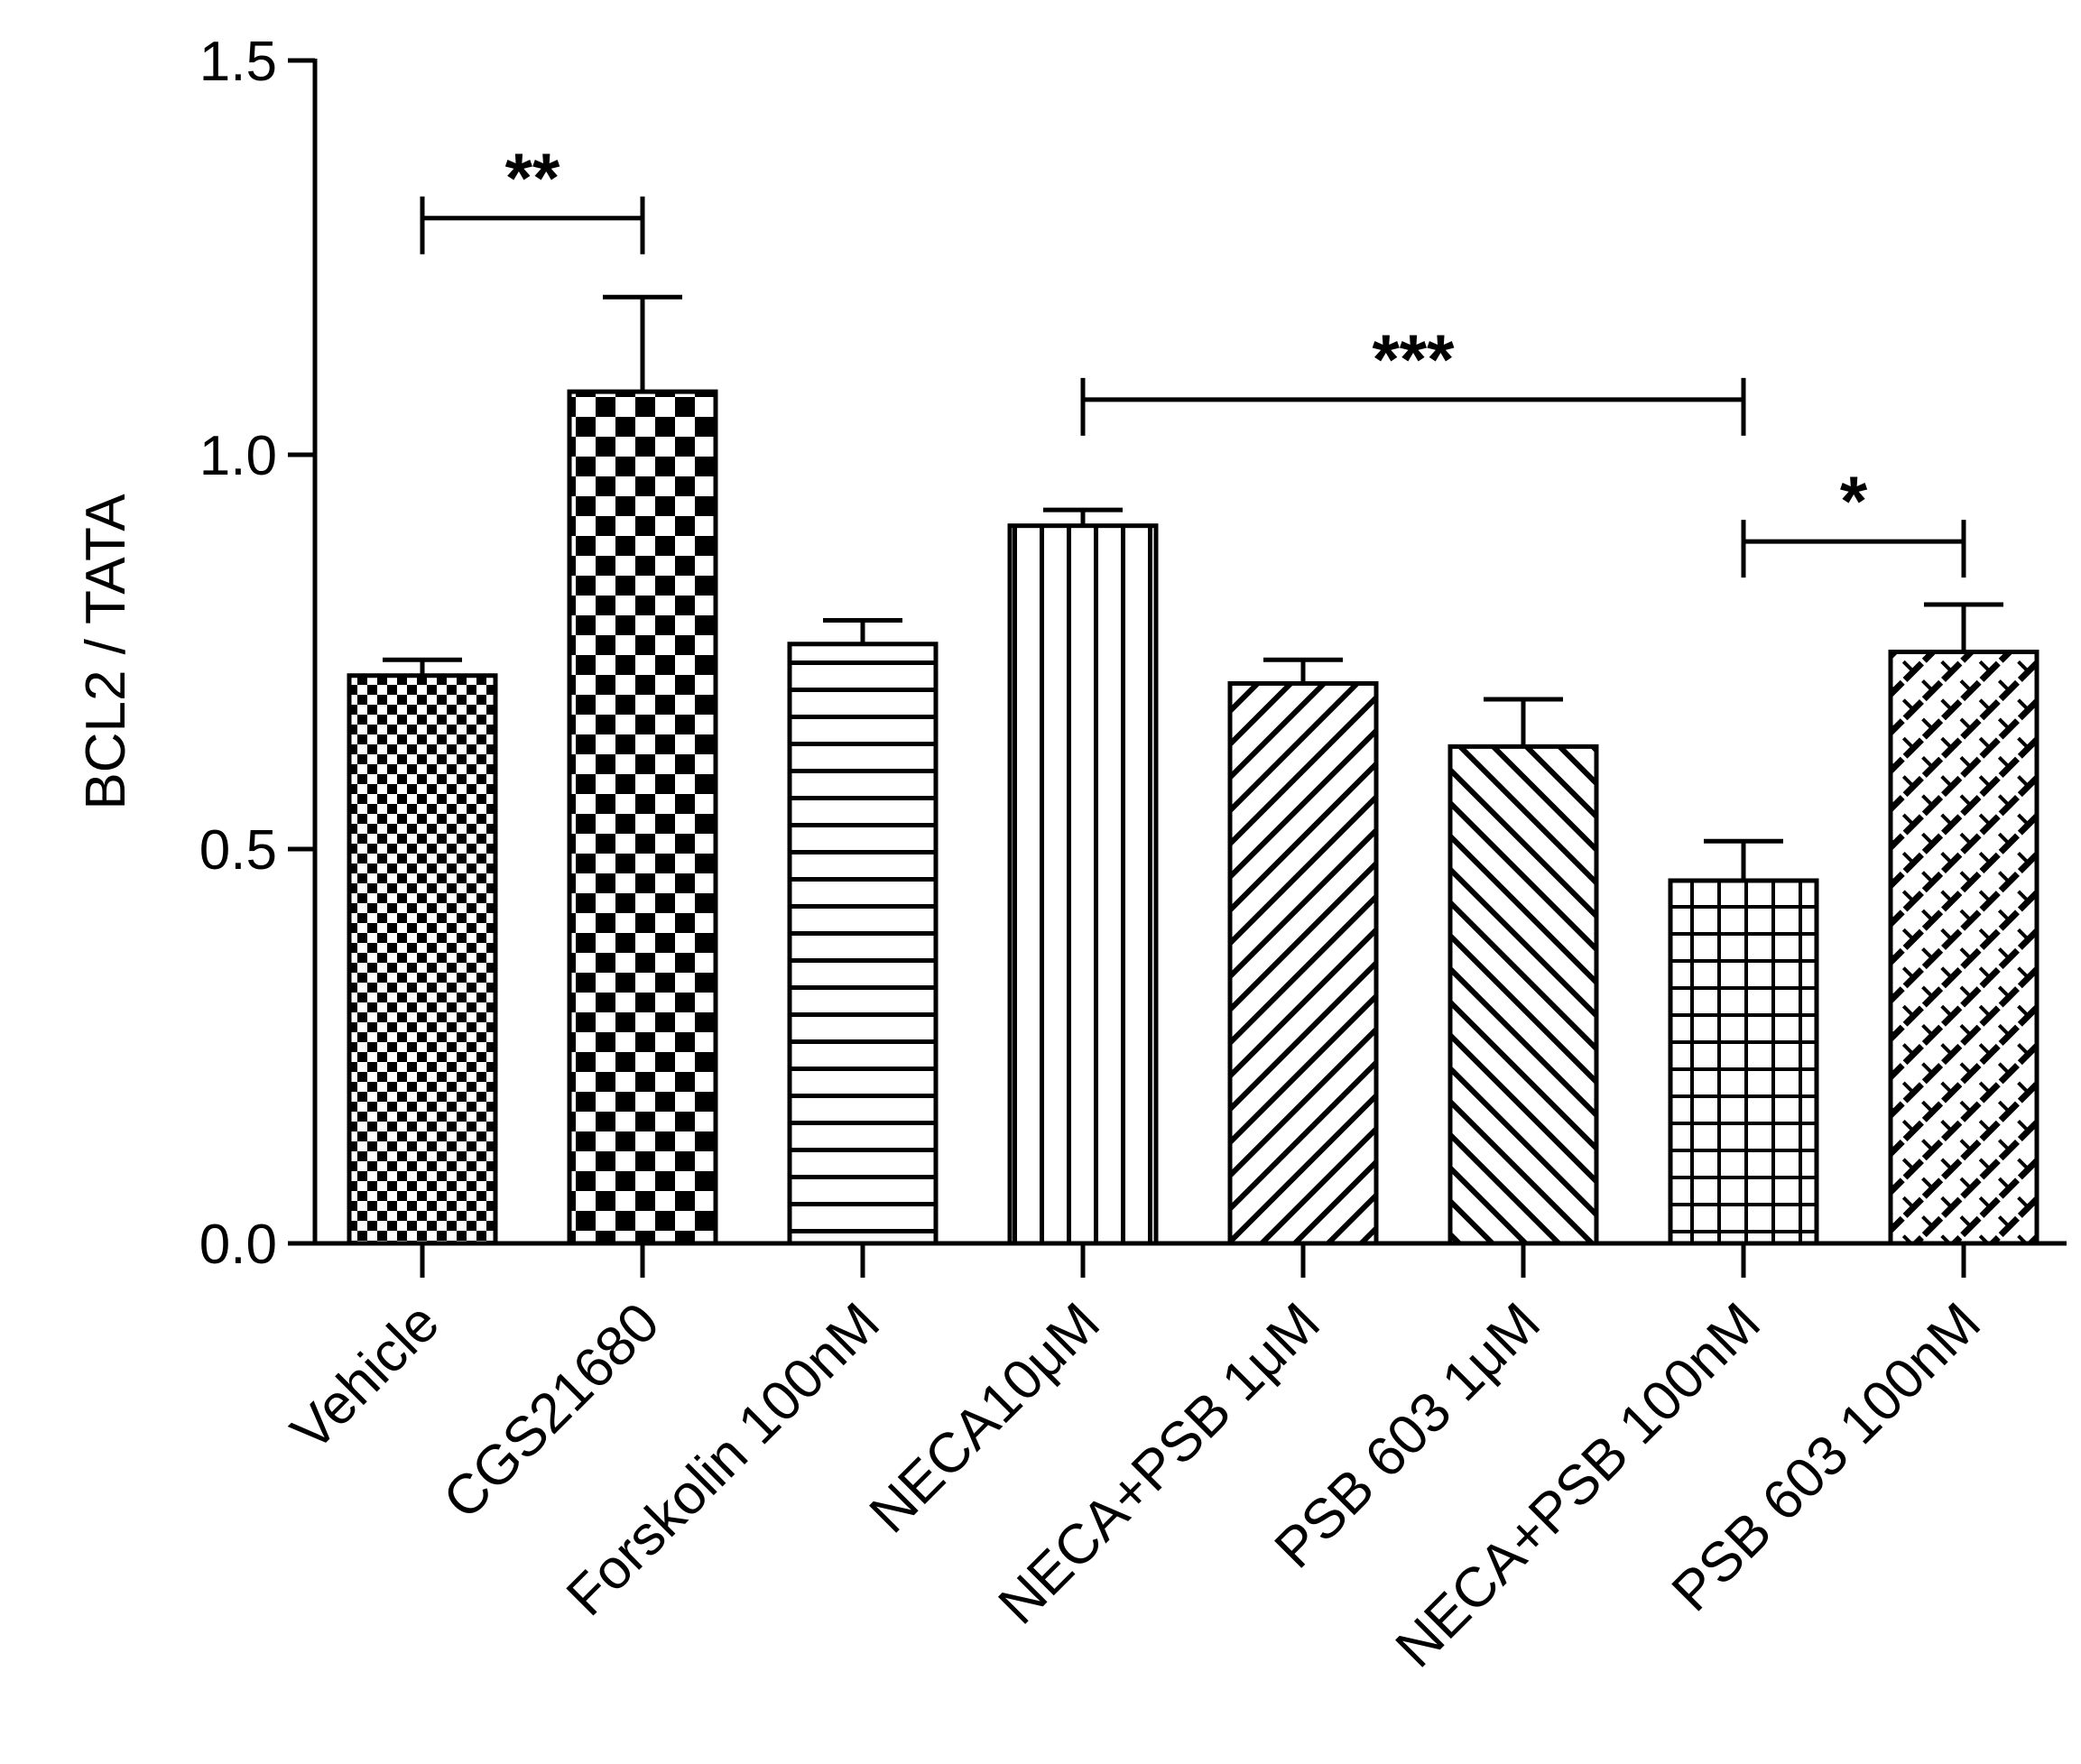 Image resolution: width=2081 pixels, height=1764 pixels. What do you see at coordinates (238, 62) in the screenshot?
I see `y-tick-label-4: 1.5` at bounding box center [238, 62].